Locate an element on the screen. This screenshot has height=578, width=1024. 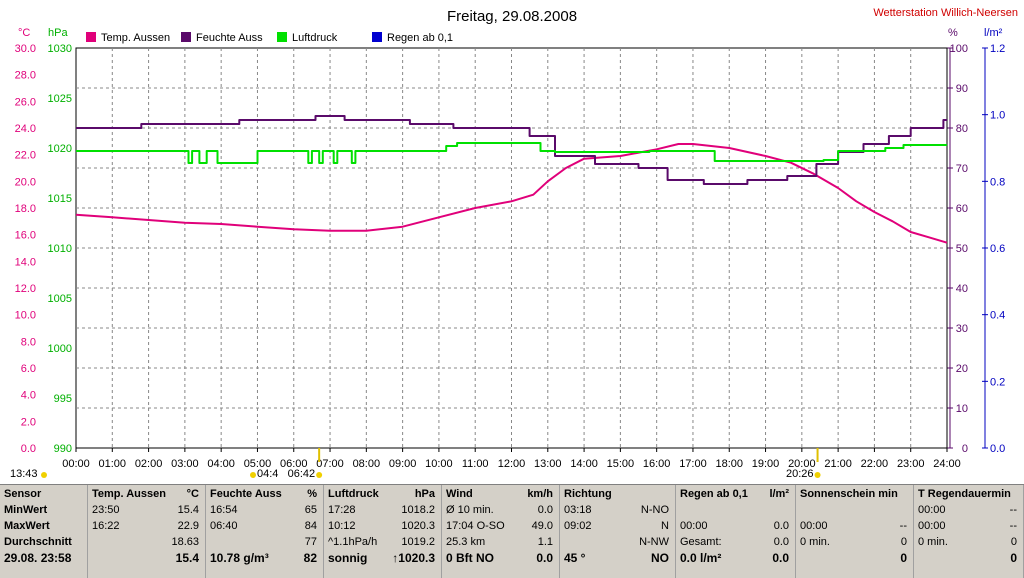
cell-label: 09:02 is located at coordinates (578, 526).